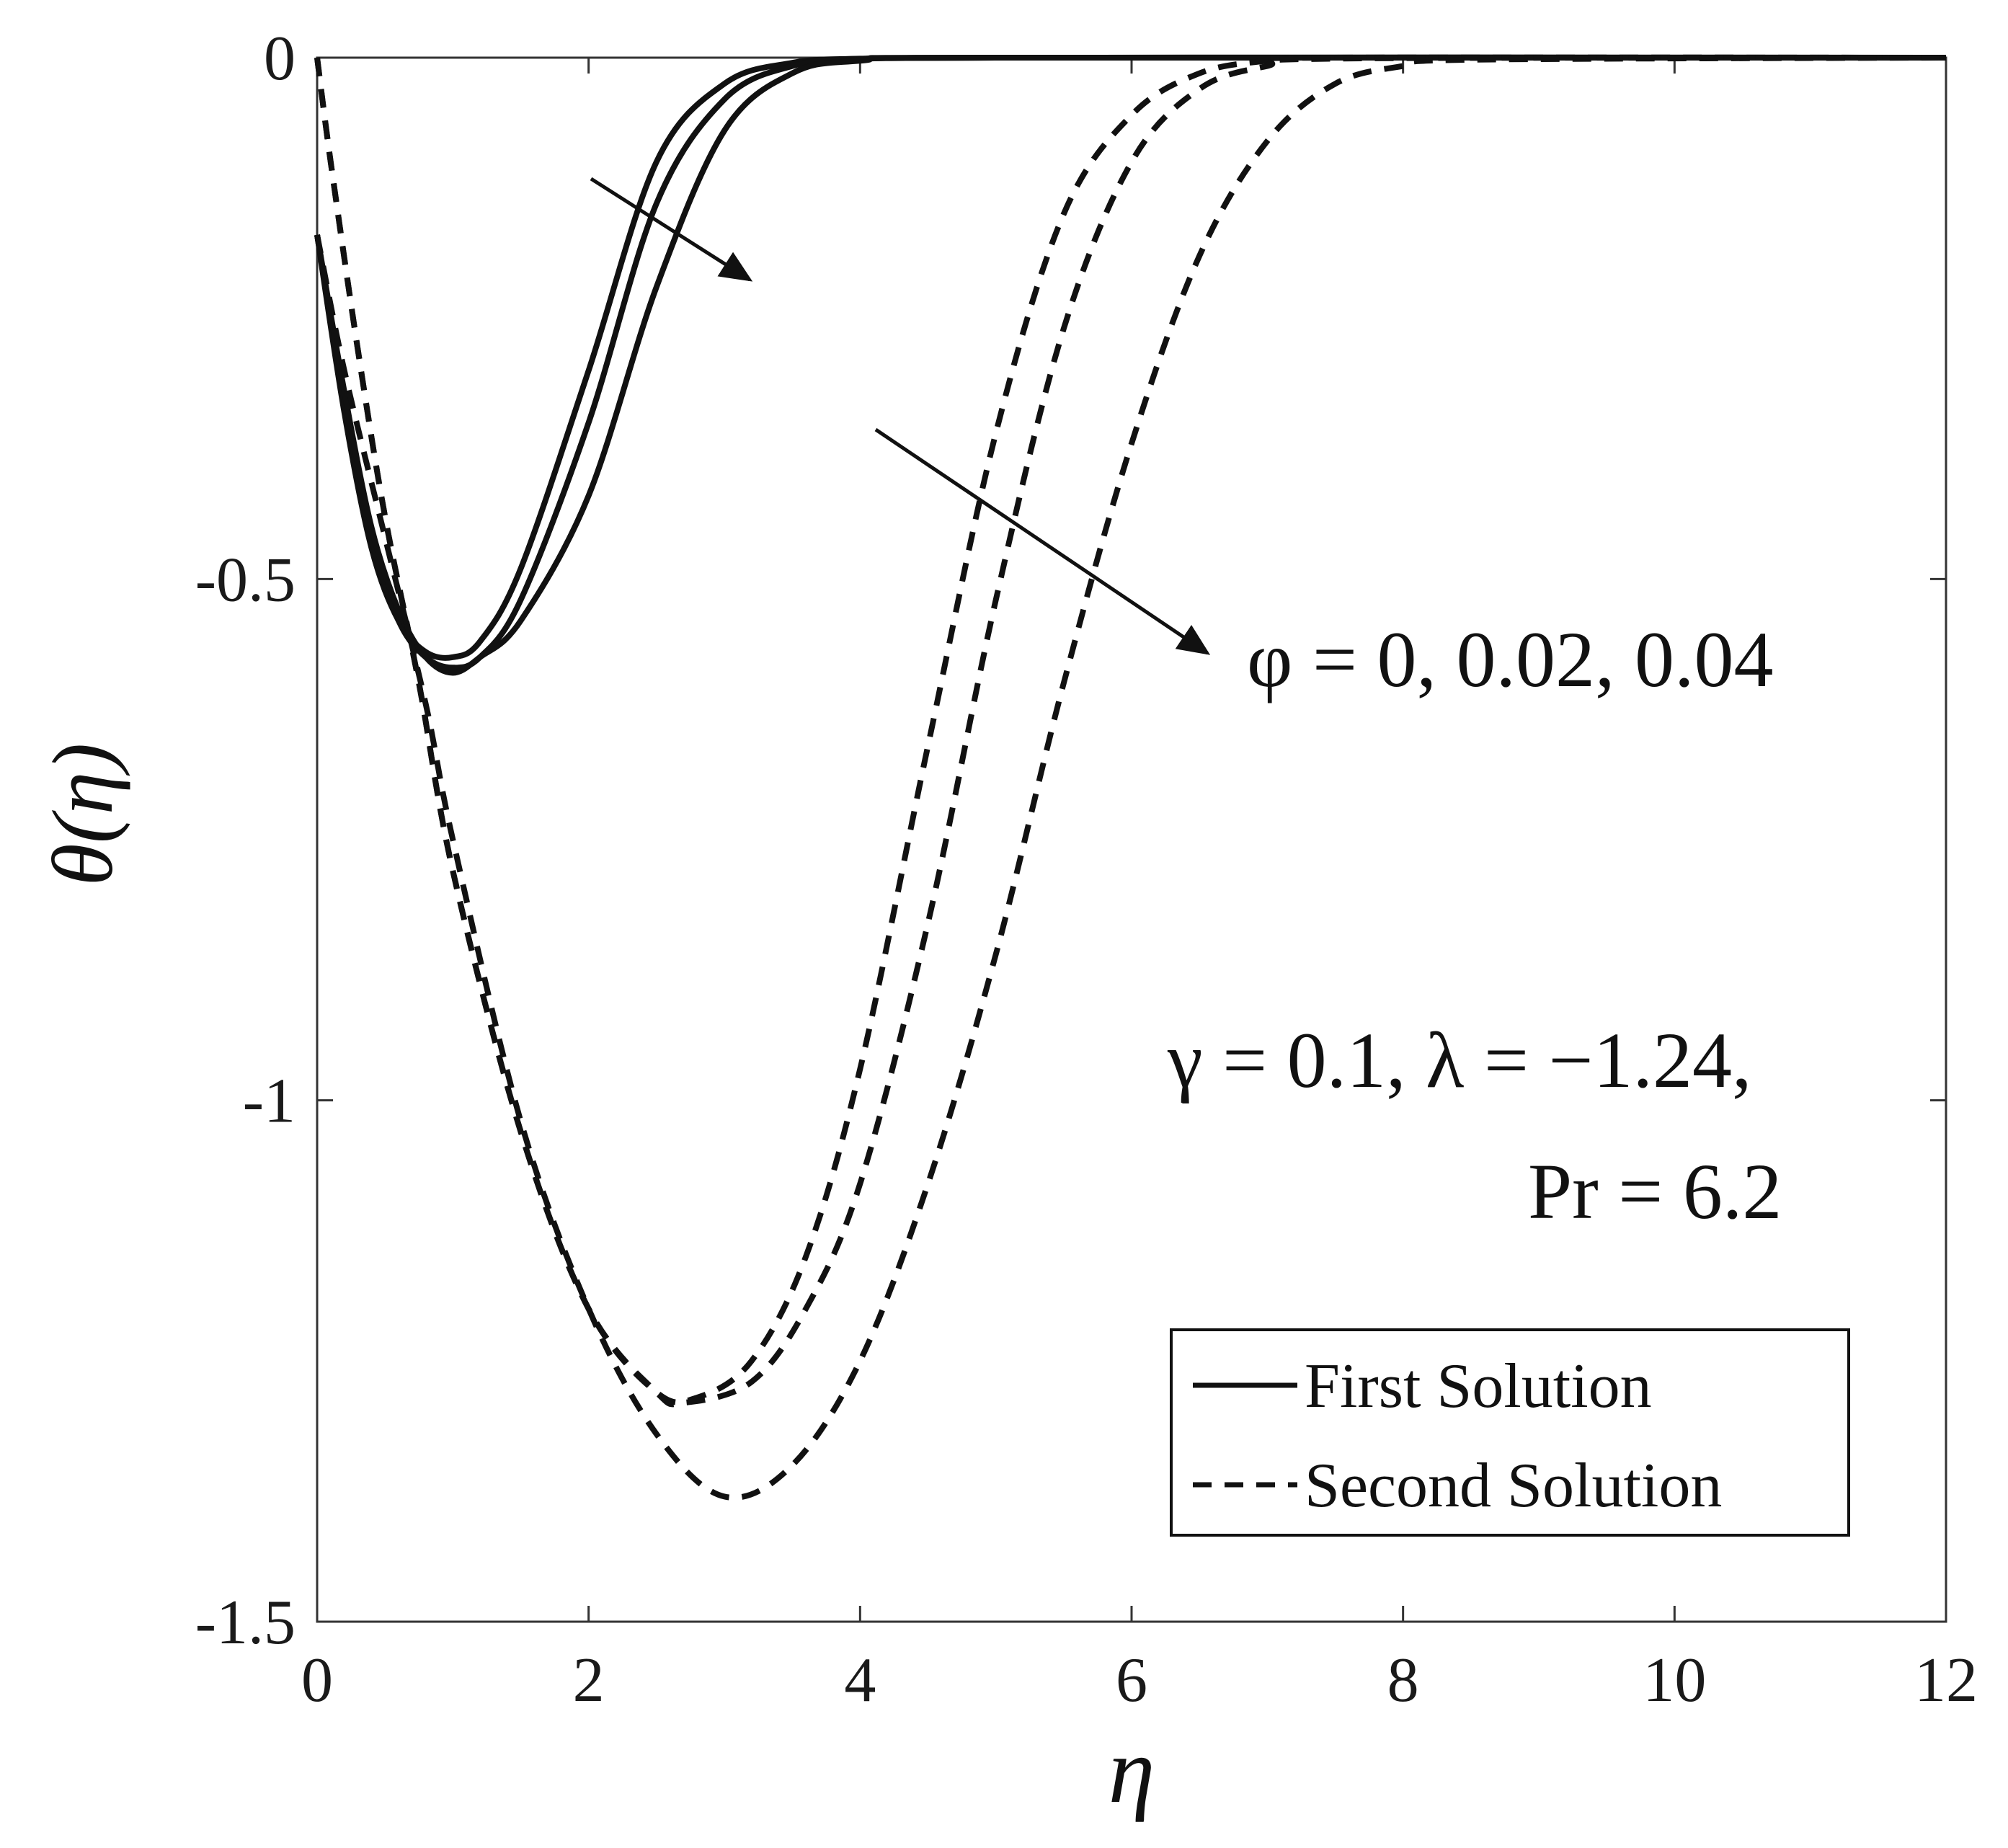  What do you see at coordinates (1946, 1680) in the screenshot?
I see `x-tick-label: 12` at bounding box center [1946, 1680].